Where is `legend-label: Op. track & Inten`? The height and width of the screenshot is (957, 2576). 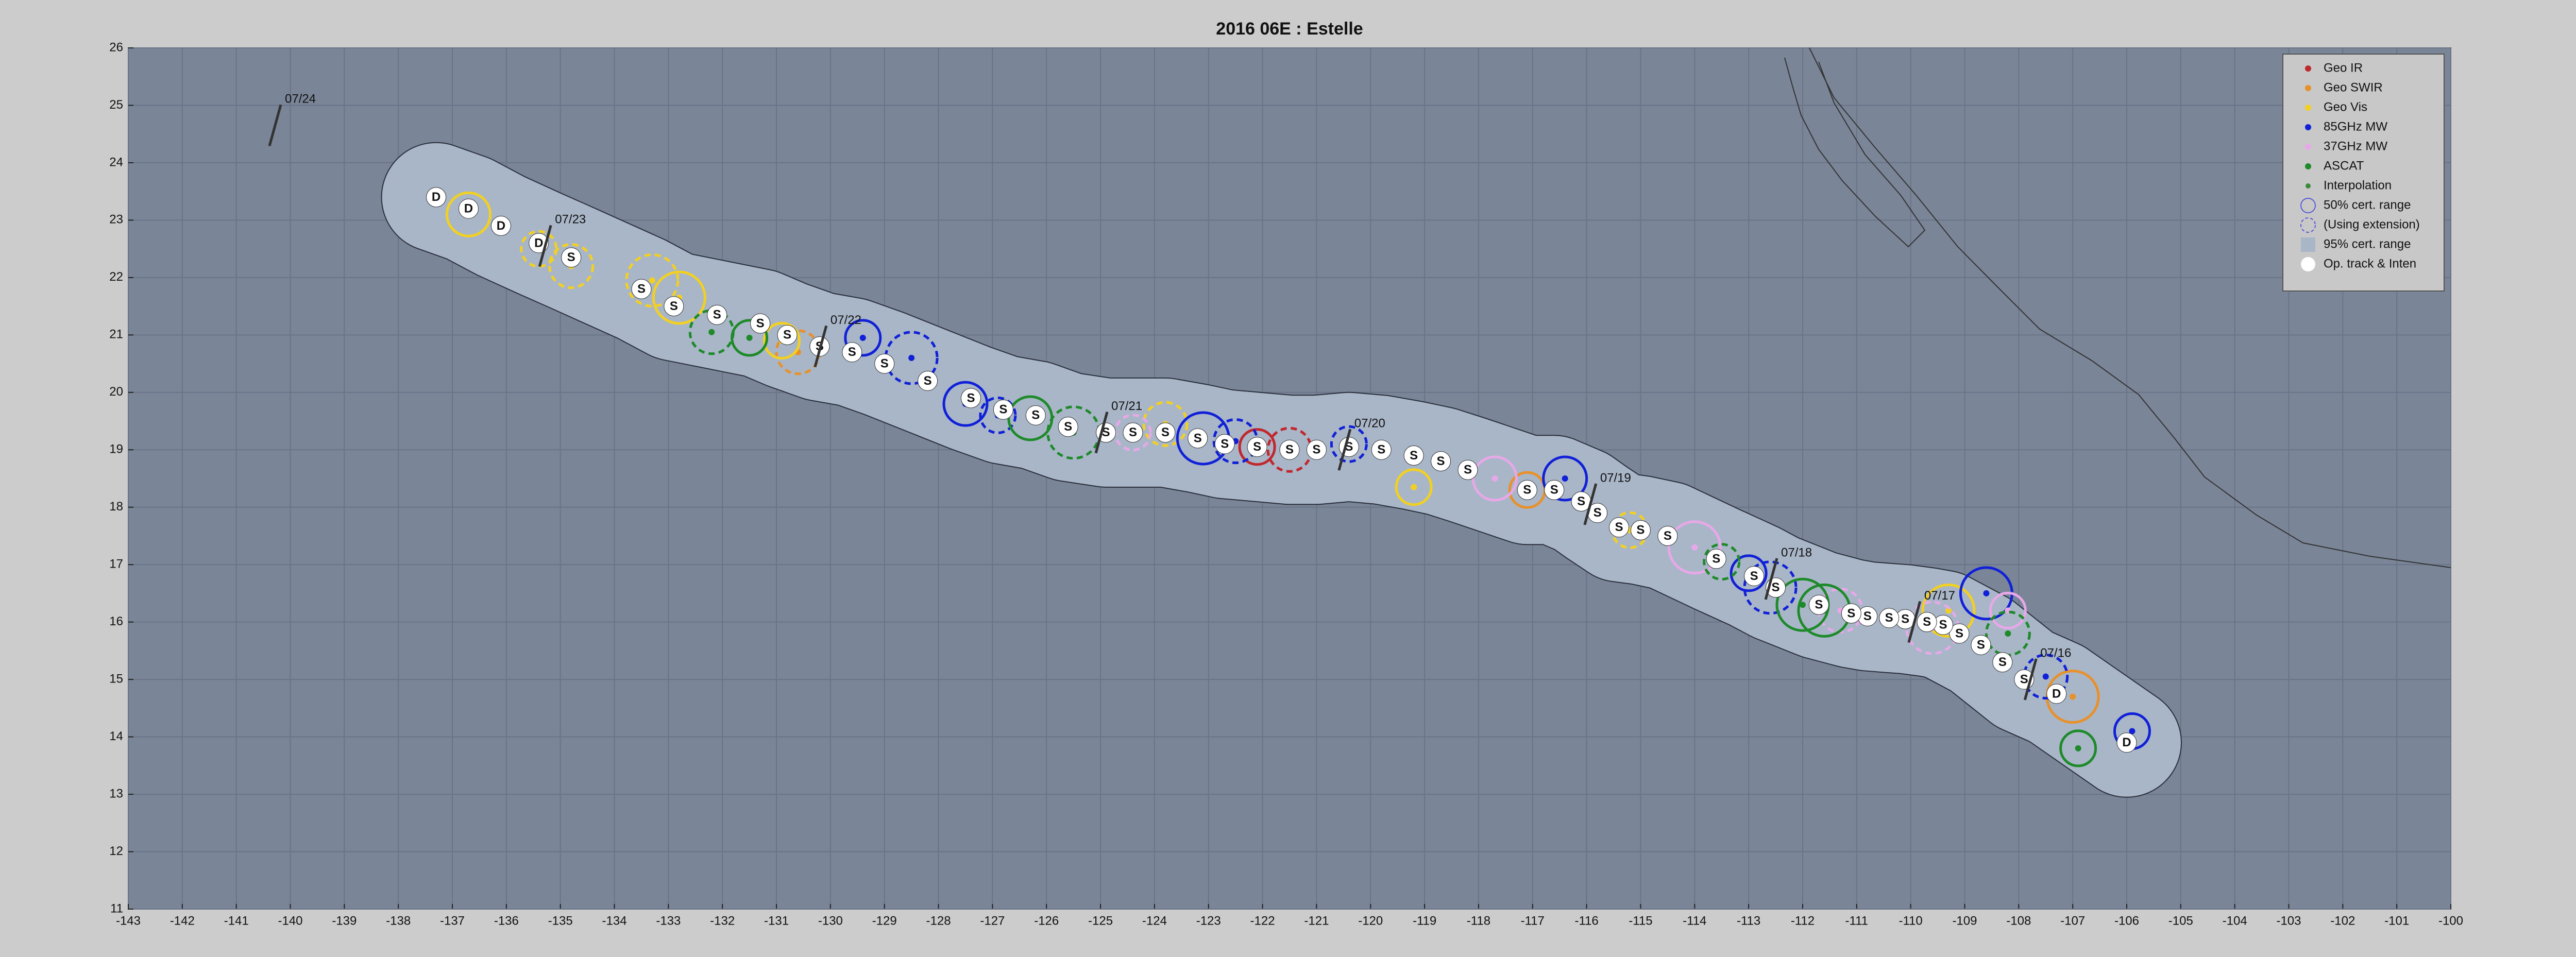
legend-label: Op. track & Inten is located at coordinates (2370, 263).